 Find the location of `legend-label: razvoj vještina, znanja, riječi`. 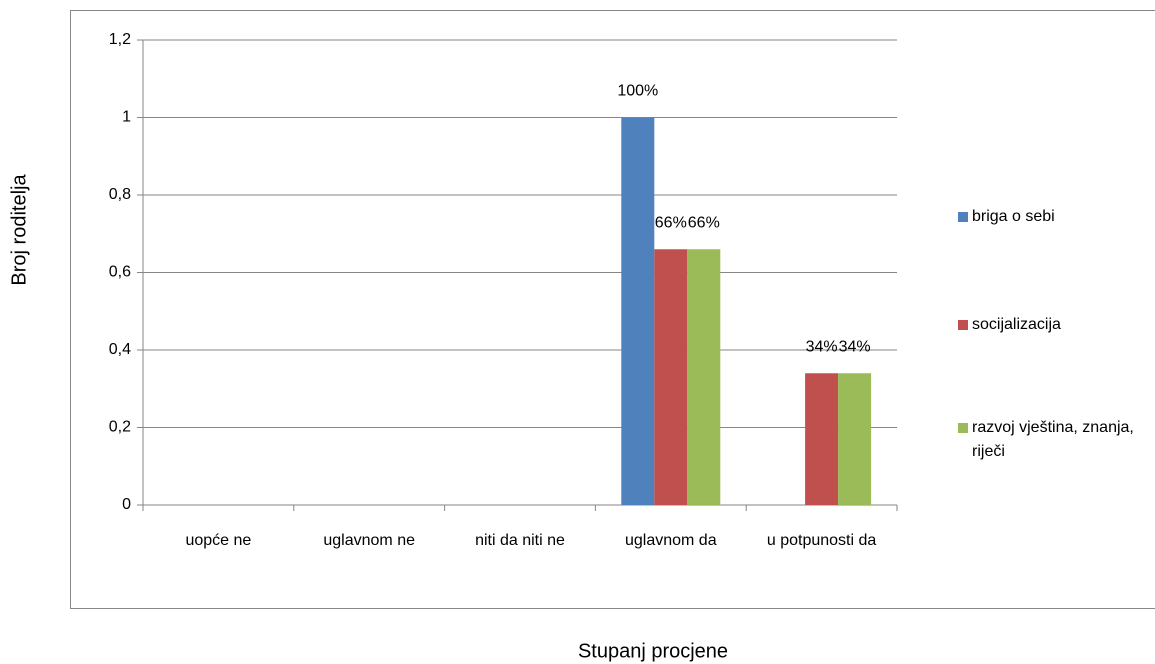

legend-label: razvoj vještina, znanja, riječi is located at coordinates (1053, 439).